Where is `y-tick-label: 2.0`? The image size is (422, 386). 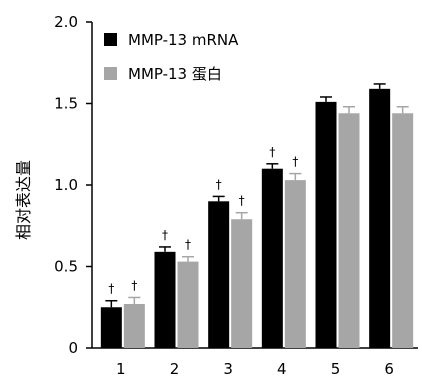
y-tick-label: 2.0 is located at coordinates (66, 22).